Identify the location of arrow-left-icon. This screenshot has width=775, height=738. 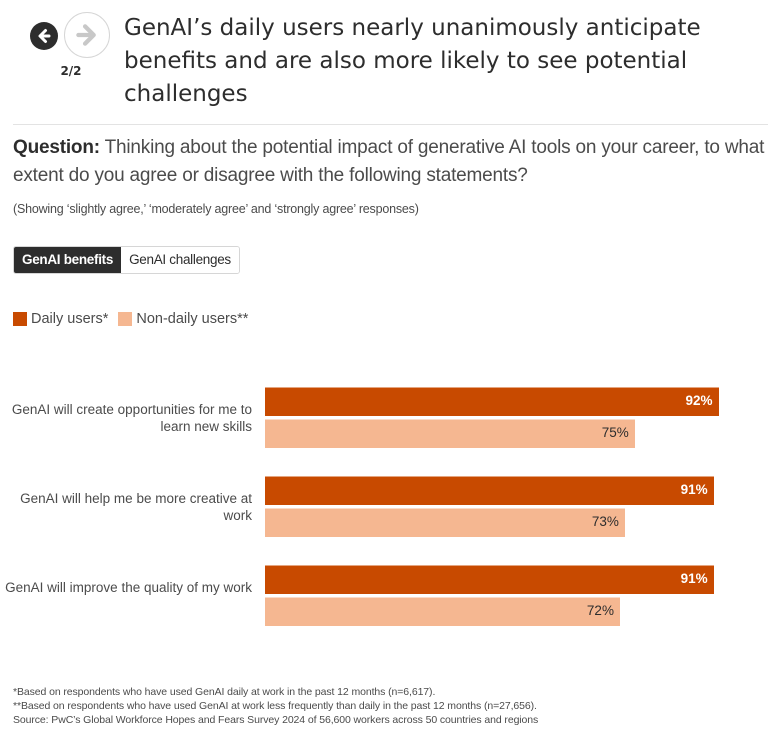
(44, 36).